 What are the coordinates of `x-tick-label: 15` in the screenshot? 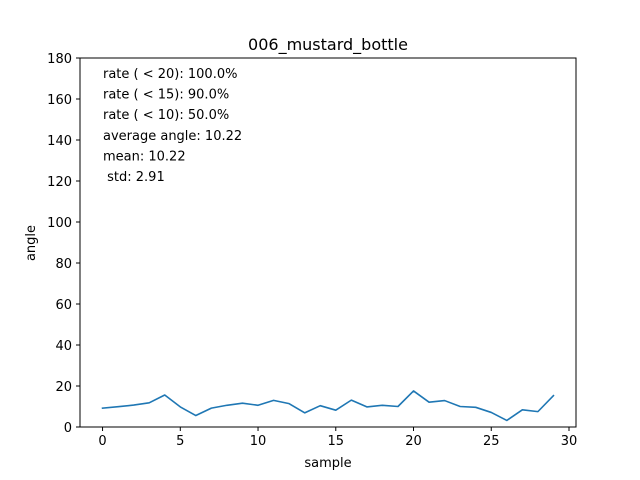 It's located at (336, 441).